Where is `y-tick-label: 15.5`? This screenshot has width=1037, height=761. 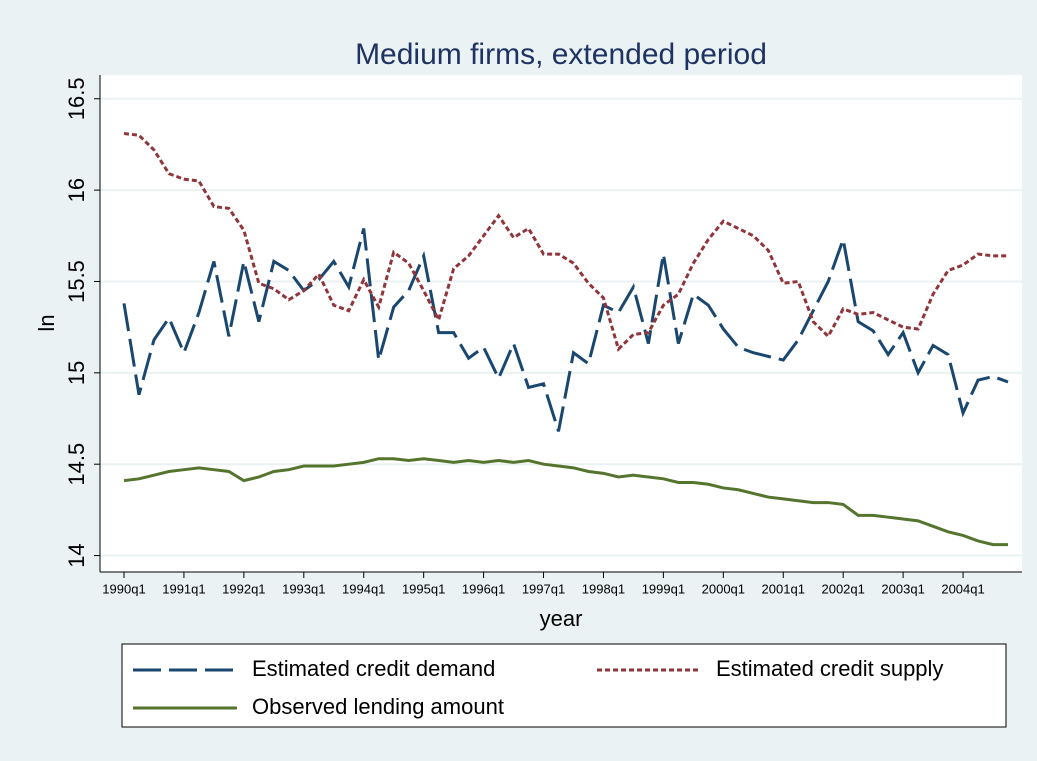 y-tick-label: 15.5 is located at coordinates (76, 281).